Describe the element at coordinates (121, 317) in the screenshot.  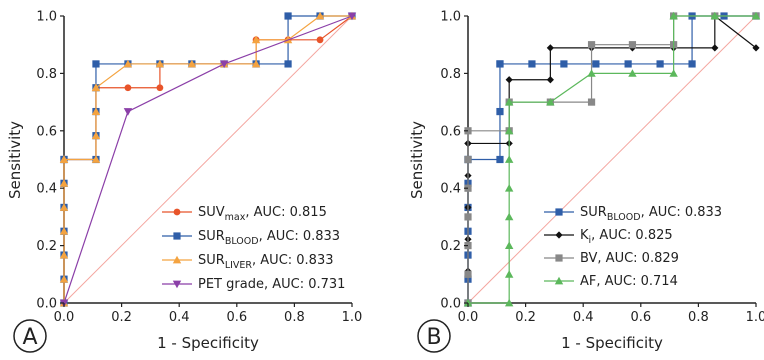
I see `panel-a-x-tick-label: 0.2` at that location.